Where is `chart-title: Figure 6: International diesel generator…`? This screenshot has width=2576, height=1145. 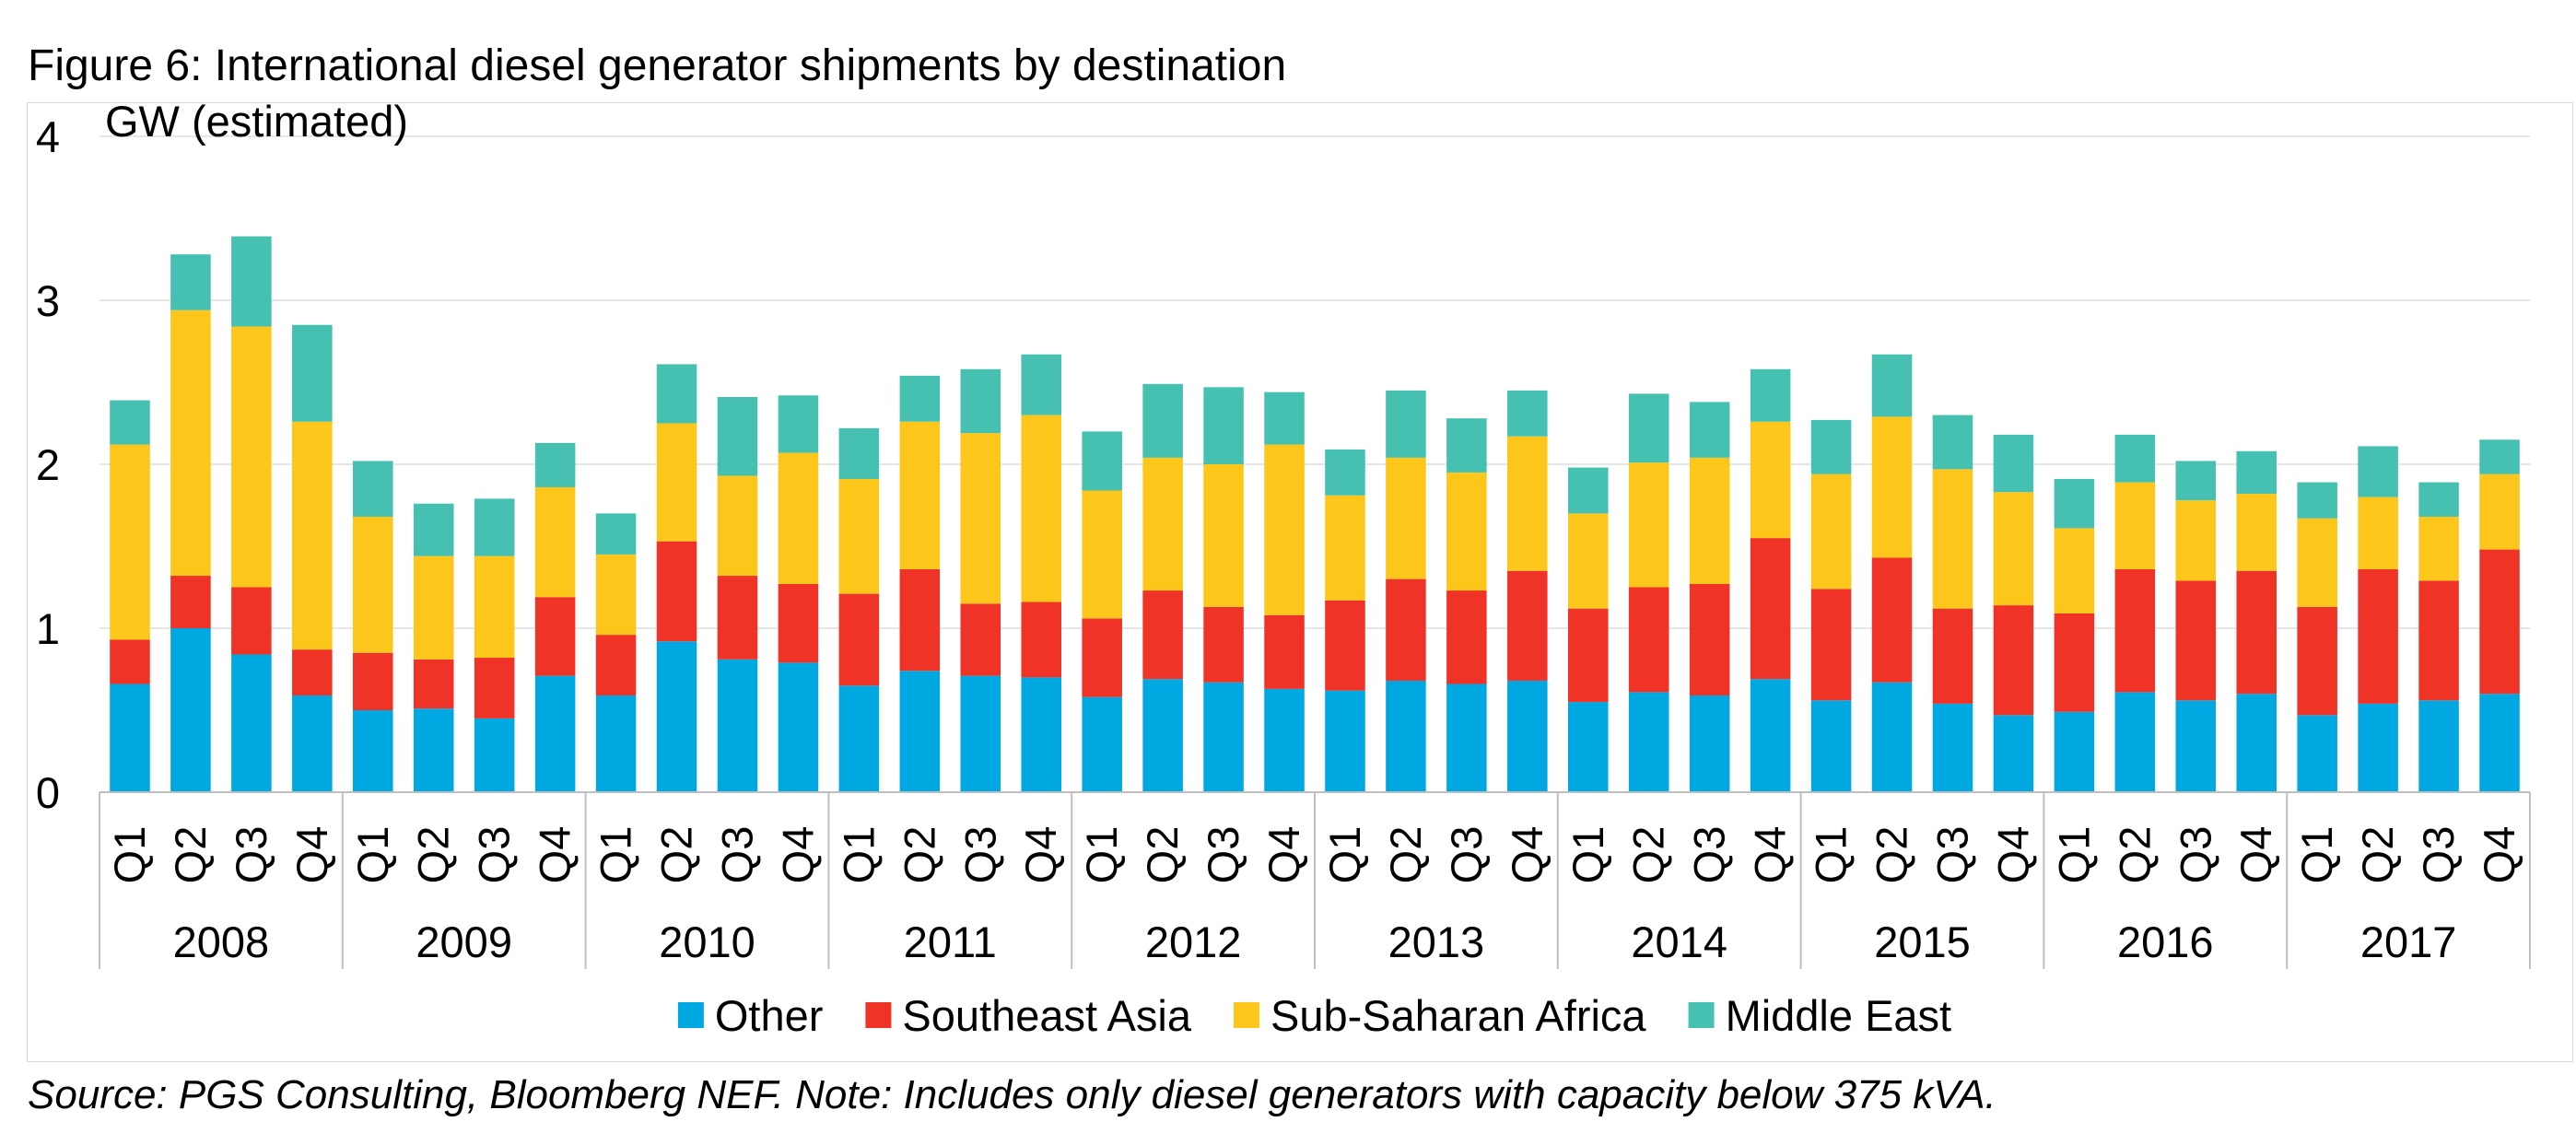
chart-title: Figure 6: International diesel generator… is located at coordinates (657, 65).